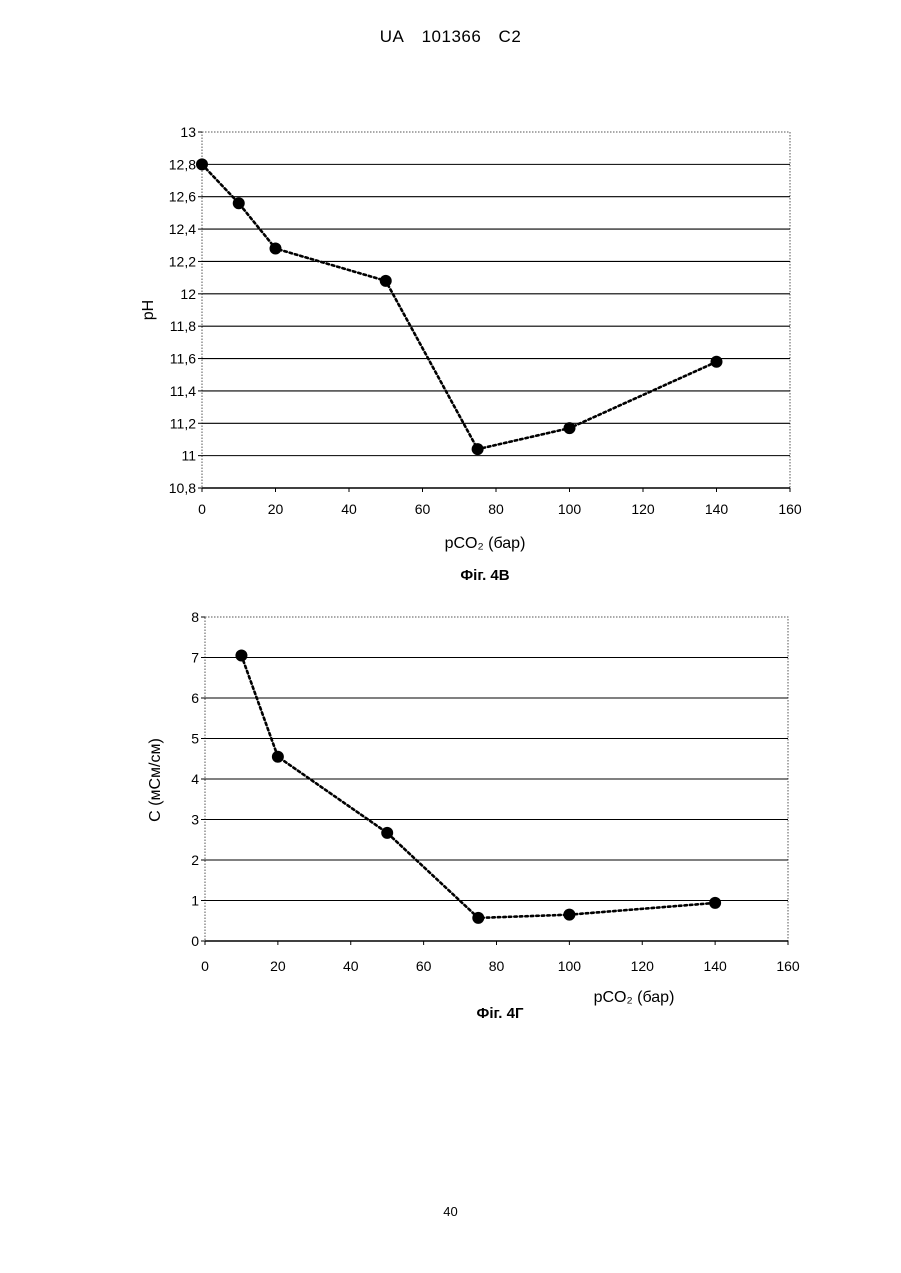  What do you see at coordinates (450, 1211) in the screenshot?
I see `page-number: 40` at bounding box center [450, 1211].